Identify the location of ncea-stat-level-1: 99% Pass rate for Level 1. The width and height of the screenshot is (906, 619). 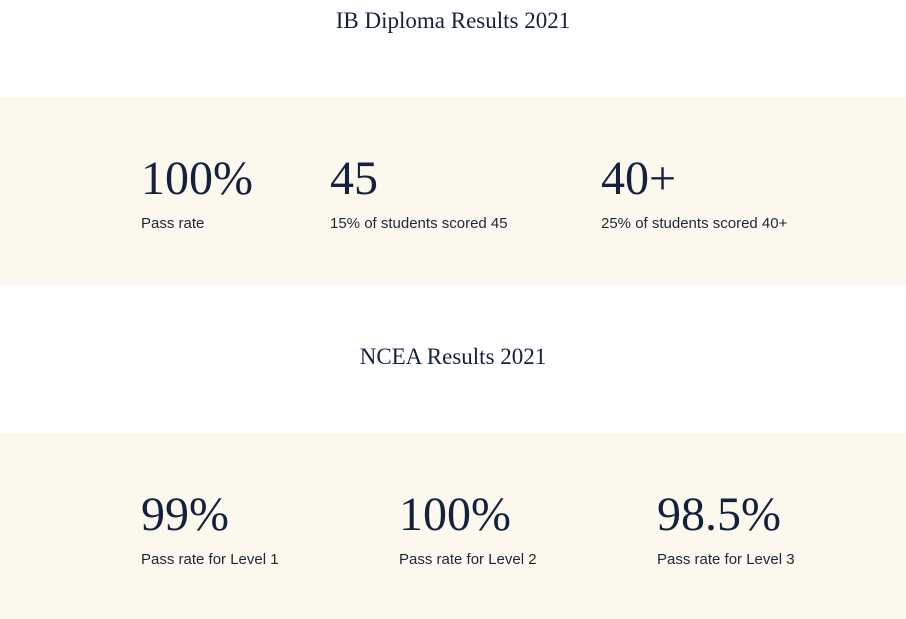
(210, 530).